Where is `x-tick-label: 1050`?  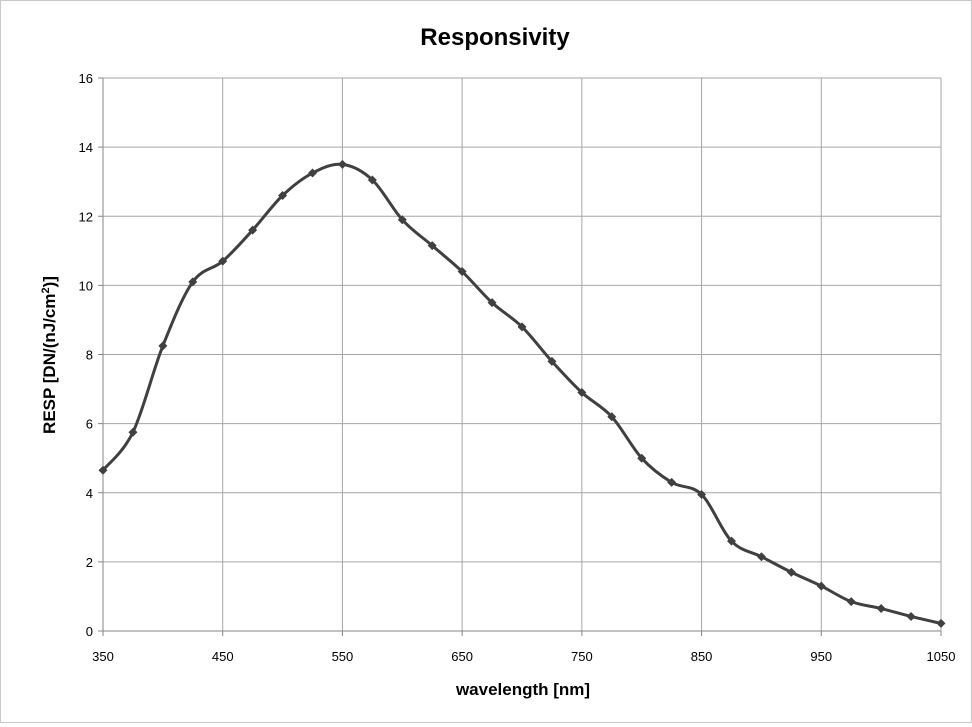 x-tick-label: 1050 is located at coordinates (941, 656).